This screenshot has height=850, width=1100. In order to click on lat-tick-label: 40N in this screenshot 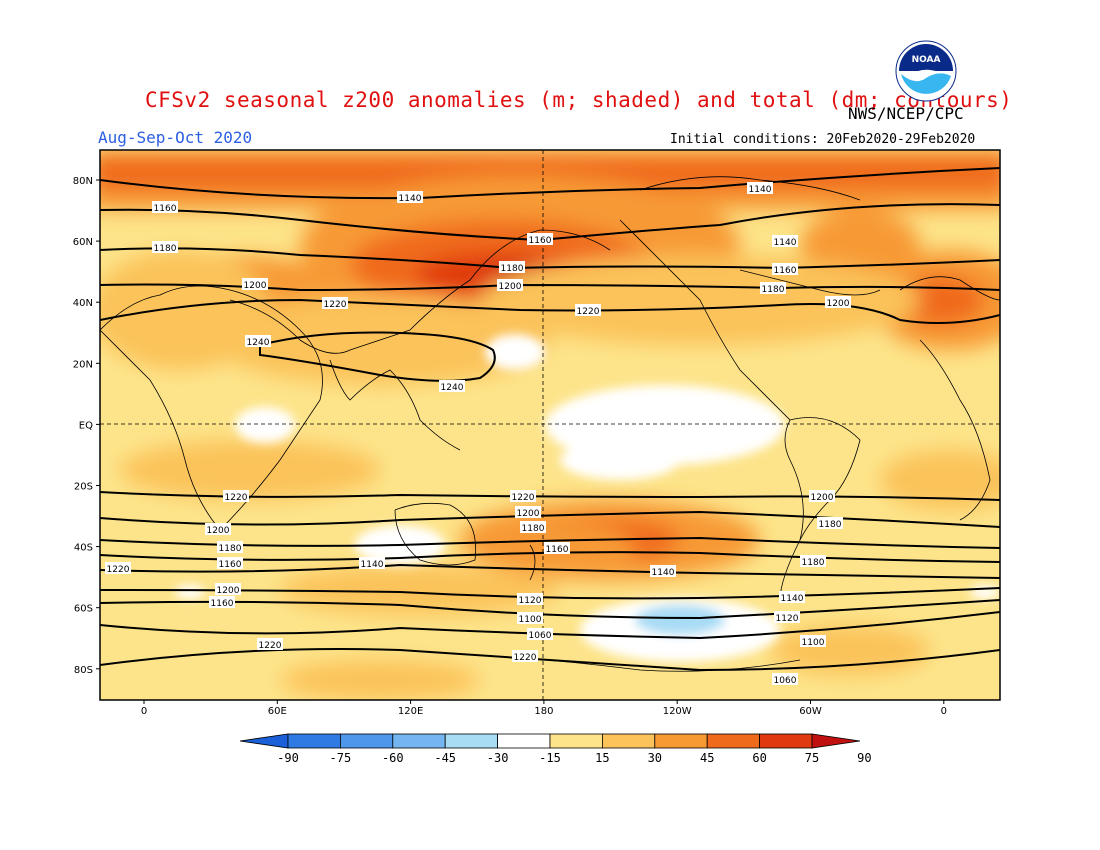, I will do `click(83, 303)`.